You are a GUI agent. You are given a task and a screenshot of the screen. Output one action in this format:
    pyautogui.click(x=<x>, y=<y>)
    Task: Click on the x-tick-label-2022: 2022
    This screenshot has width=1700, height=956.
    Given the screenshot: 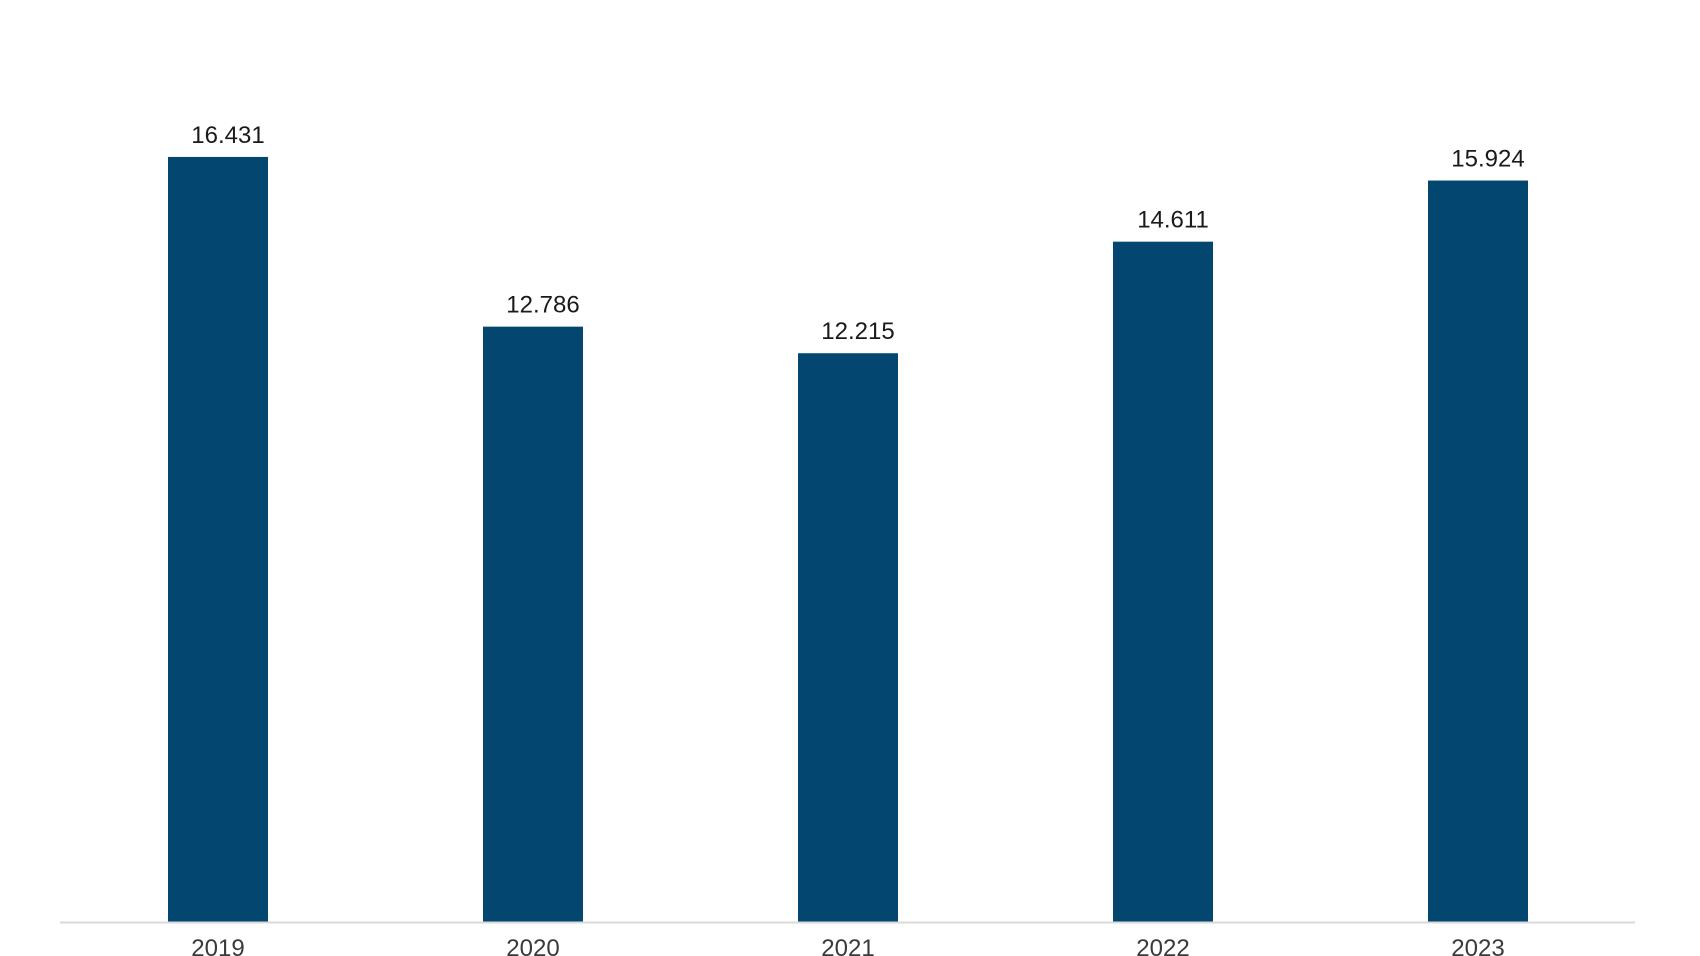 What is the action you would take?
    pyautogui.click(x=1162, y=945)
    